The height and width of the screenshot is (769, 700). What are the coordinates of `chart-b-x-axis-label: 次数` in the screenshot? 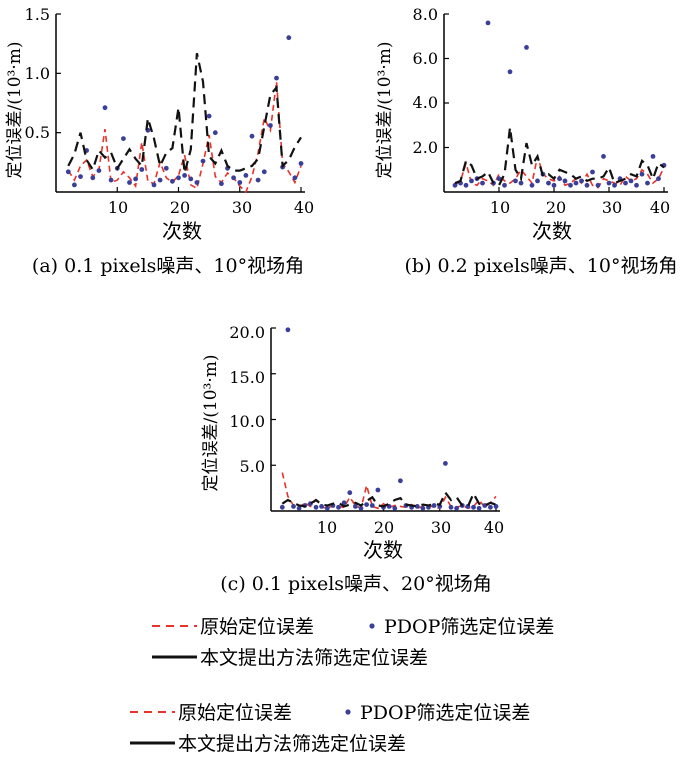 It's located at (552, 231).